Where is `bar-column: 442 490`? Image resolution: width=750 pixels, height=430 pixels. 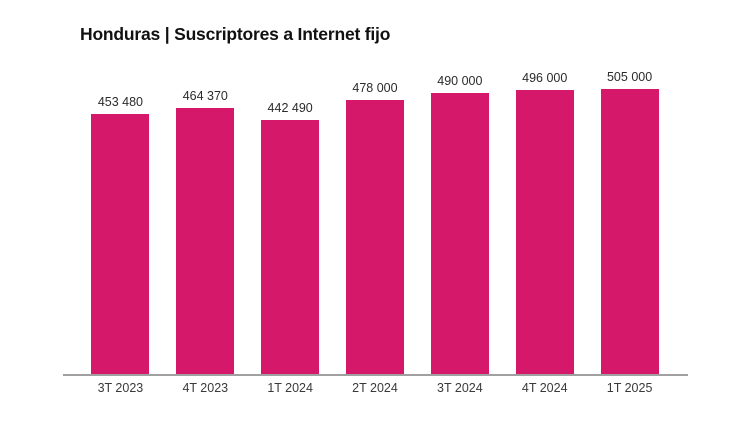
bar-column: 442 490 is located at coordinates (290, 222).